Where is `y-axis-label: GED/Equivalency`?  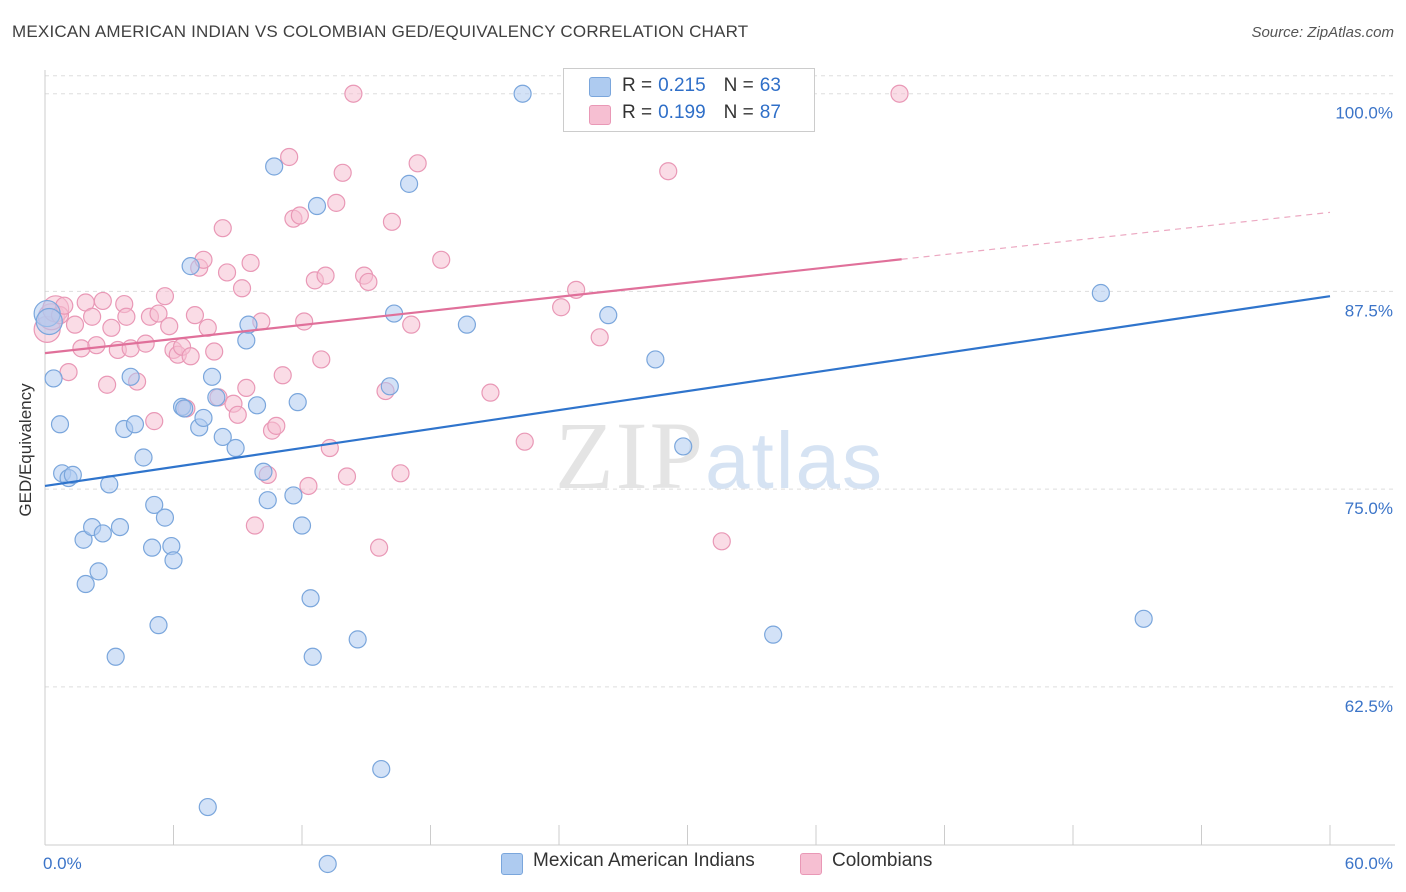 y-axis-label: GED/Equivalency is located at coordinates (25, 450).